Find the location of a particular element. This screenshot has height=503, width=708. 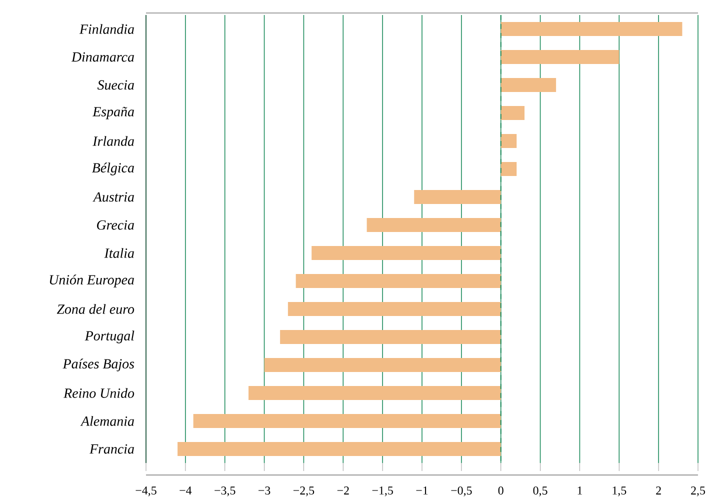

y-tick-label: Austria is located at coordinates (113, 197).